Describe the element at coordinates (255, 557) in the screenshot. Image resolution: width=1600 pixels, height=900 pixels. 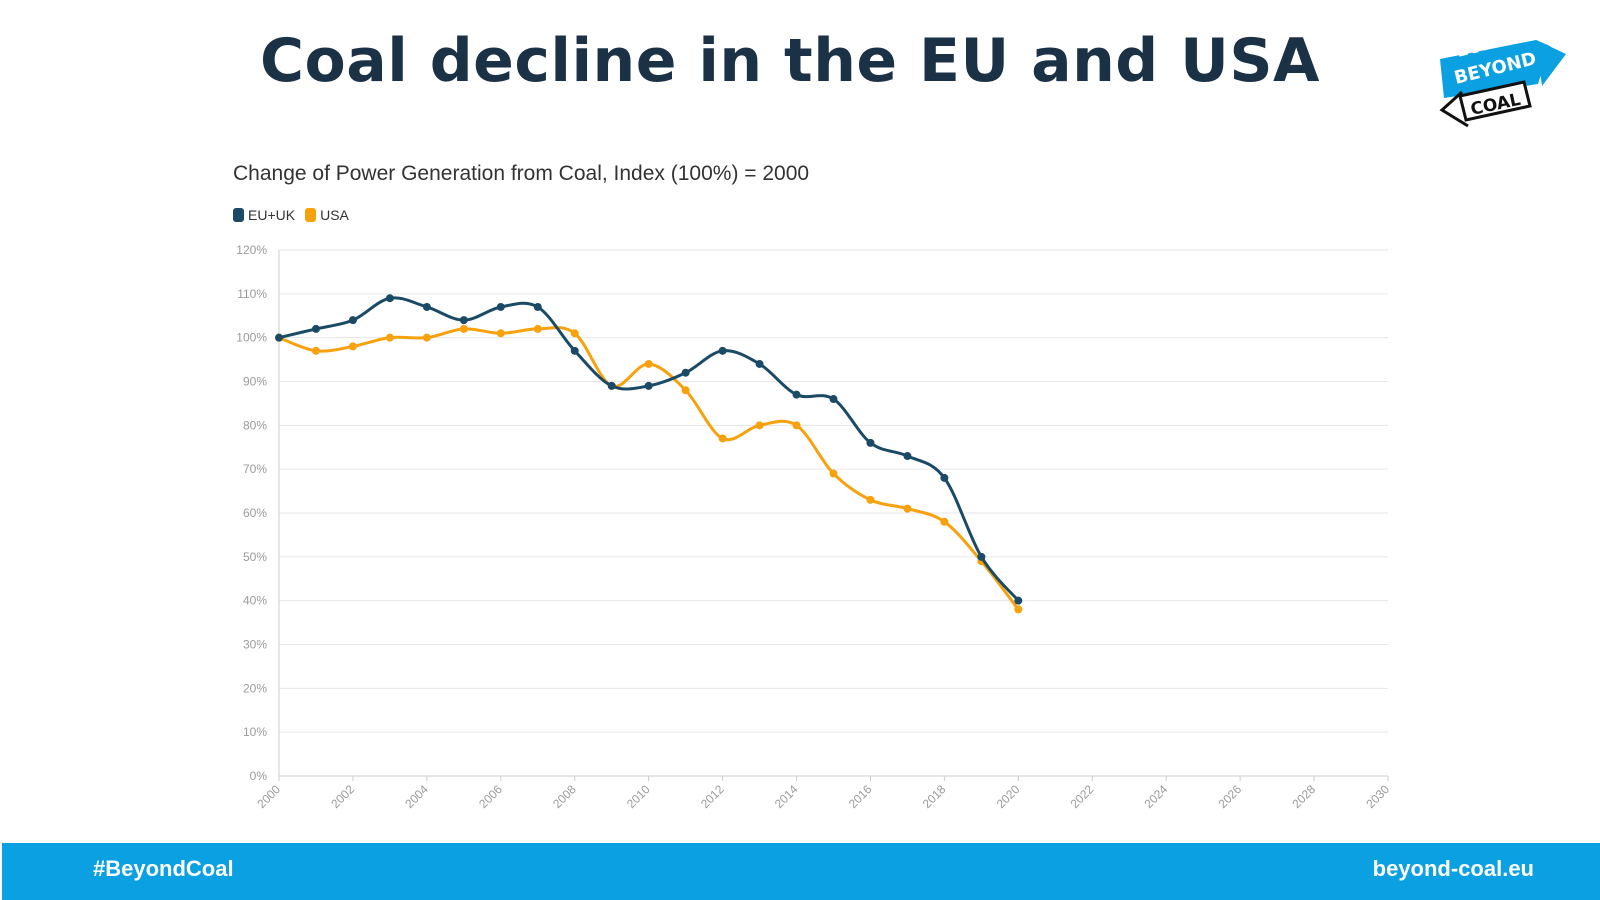
I see `y-tick-label: 50%` at that location.